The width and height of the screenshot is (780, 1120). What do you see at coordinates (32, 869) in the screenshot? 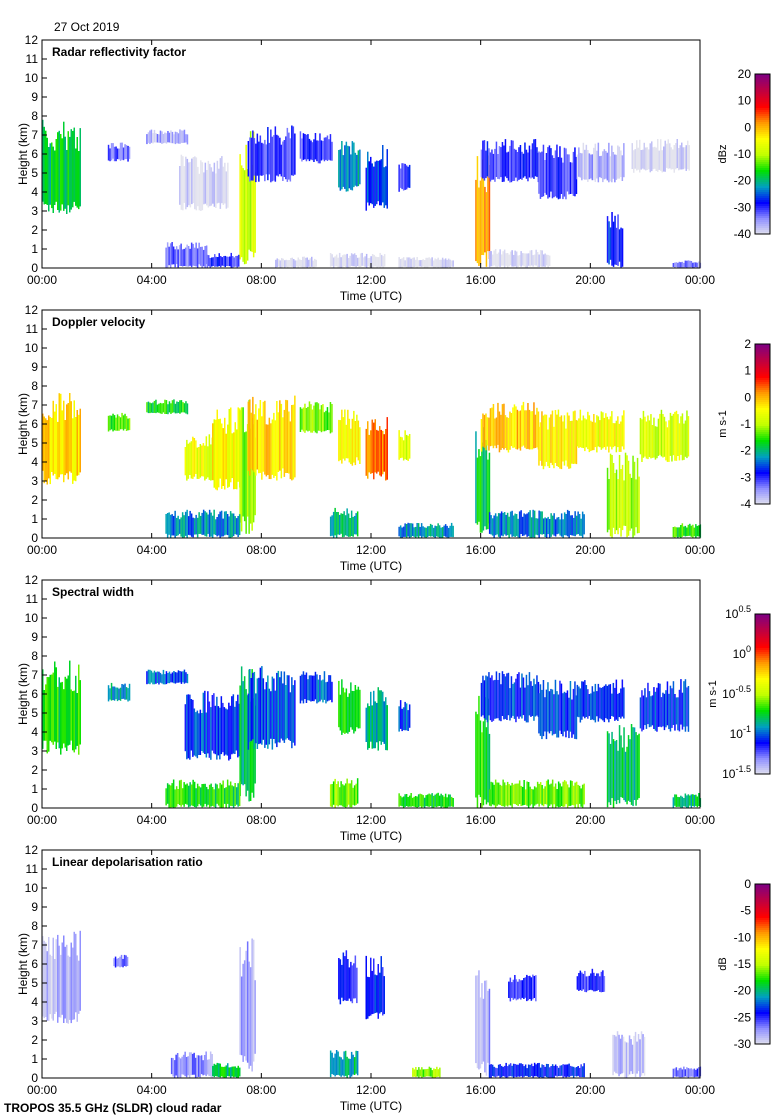
I see `y-tick-label: 11` at bounding box center [32, 869].